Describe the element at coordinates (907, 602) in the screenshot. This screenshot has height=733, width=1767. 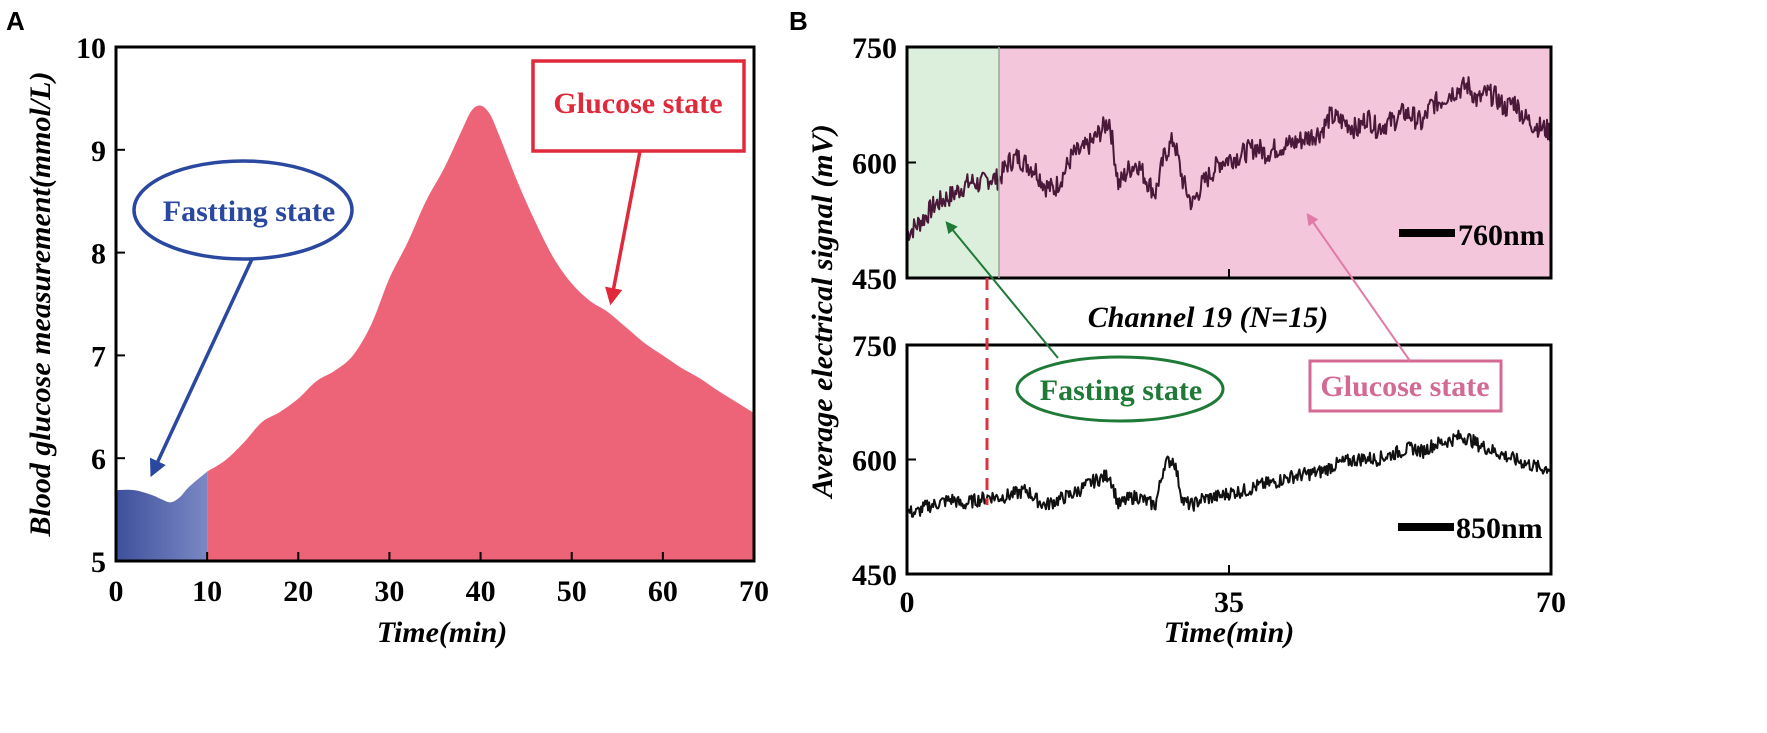
I see `b-xtick-label: 0` at that location.